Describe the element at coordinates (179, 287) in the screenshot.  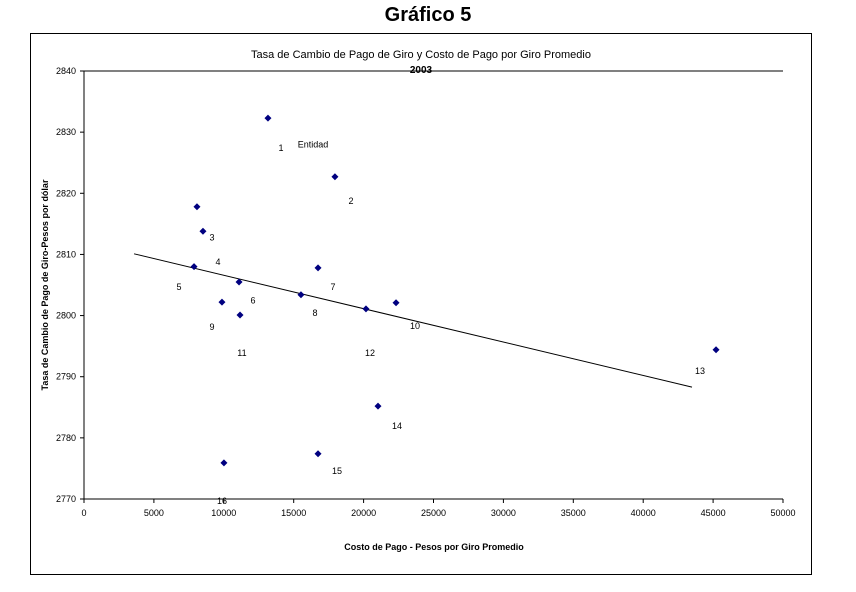
I see `point-label: 5` at that location.